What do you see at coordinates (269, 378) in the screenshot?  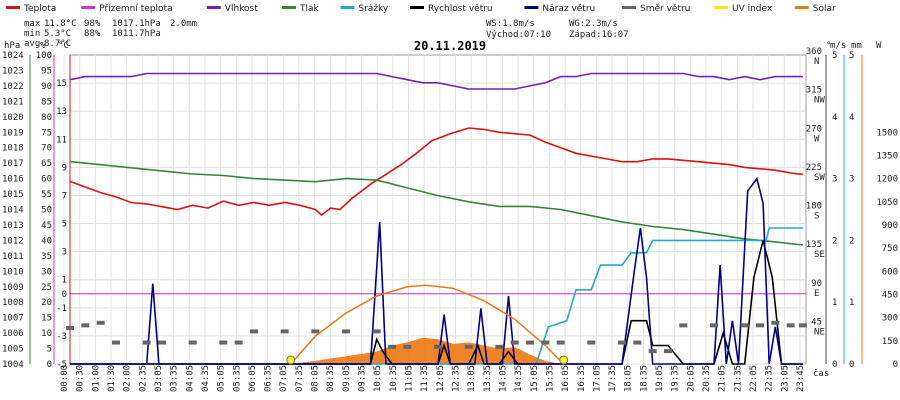 I see `x-tick-label: 06:35` at bounding box center [269, 378].